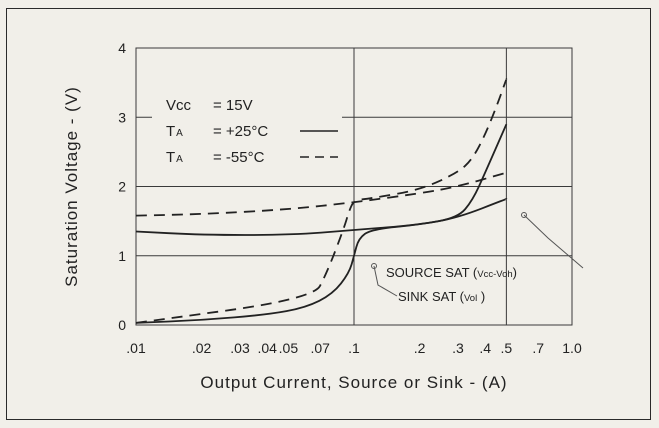 This screenshot has width=659, height=428. I want to click on sink-sat-leader-line, so click(385, 281).